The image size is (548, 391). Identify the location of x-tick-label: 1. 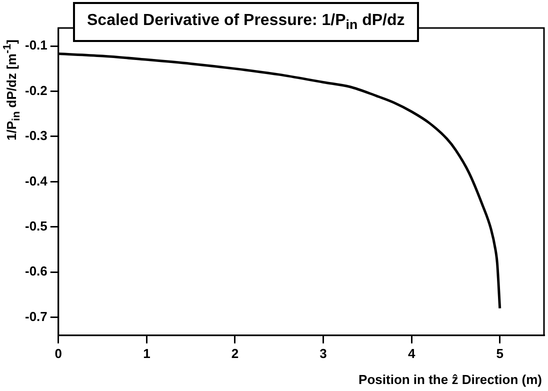
(146, 353).